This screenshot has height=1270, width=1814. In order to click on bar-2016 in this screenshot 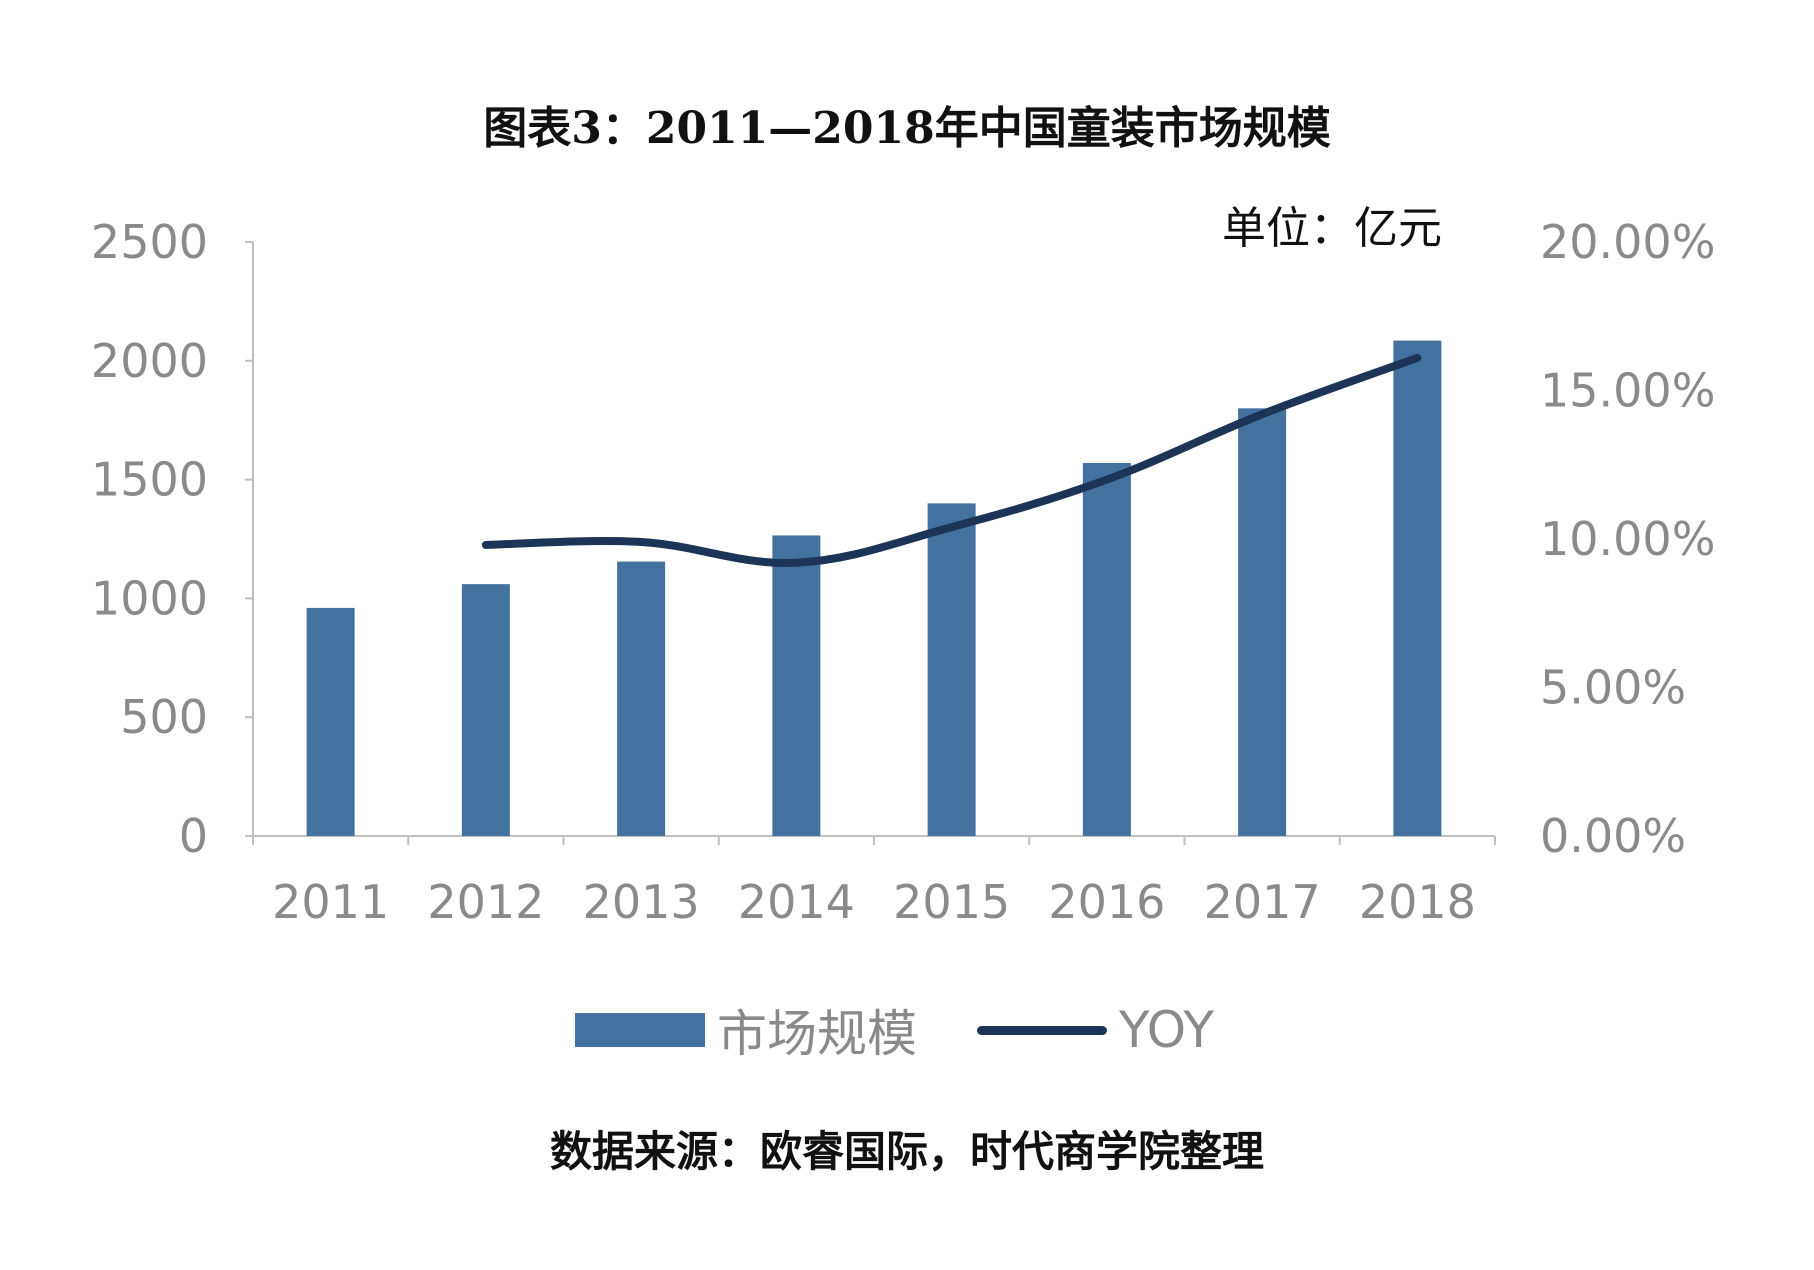, I will do `click(1106, 649)`.